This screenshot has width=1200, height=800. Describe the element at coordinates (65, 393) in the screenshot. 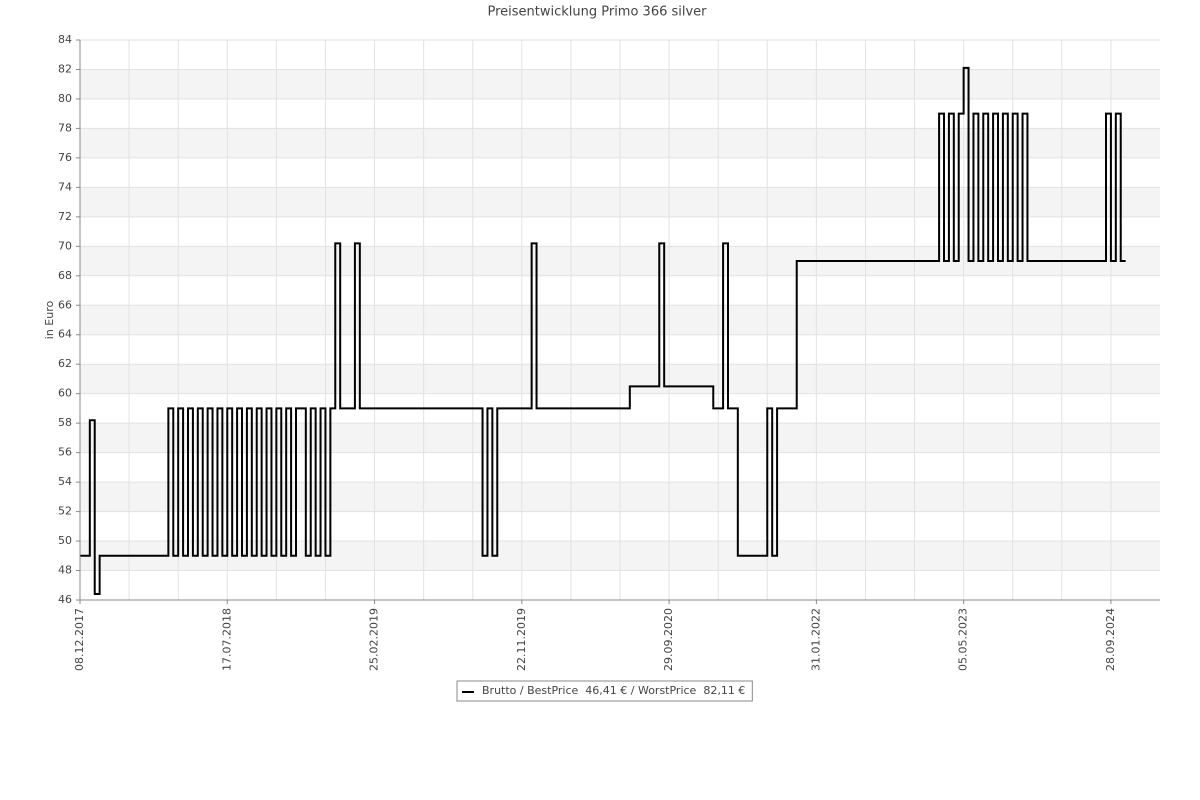

I see `y-tick-label: 60` at that location.